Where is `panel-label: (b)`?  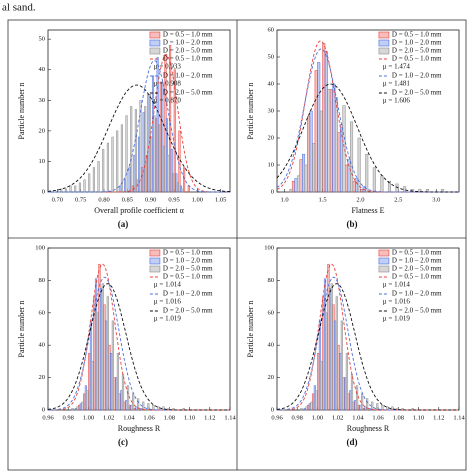
panel-label: (b) is located at coordinates (352, 224).